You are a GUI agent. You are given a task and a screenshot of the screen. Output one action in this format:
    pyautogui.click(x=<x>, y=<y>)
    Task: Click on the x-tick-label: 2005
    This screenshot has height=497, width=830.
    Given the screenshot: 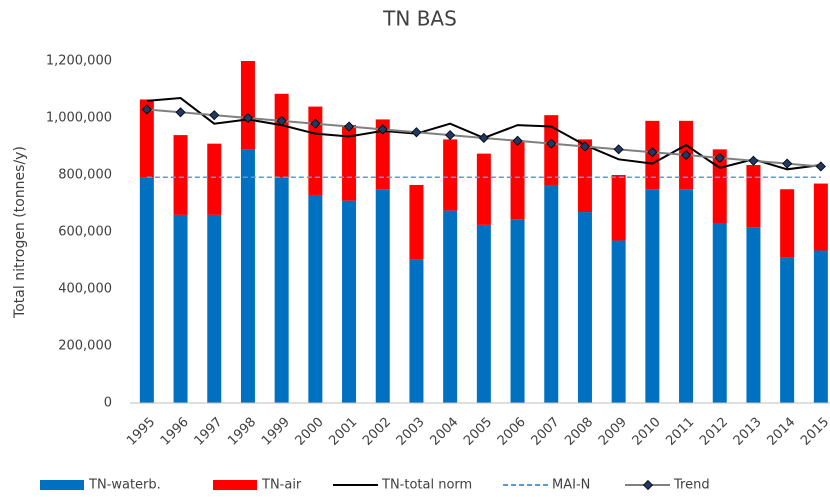 What is the action you would take?
    pyautogui.click(x=478, y=432)
    